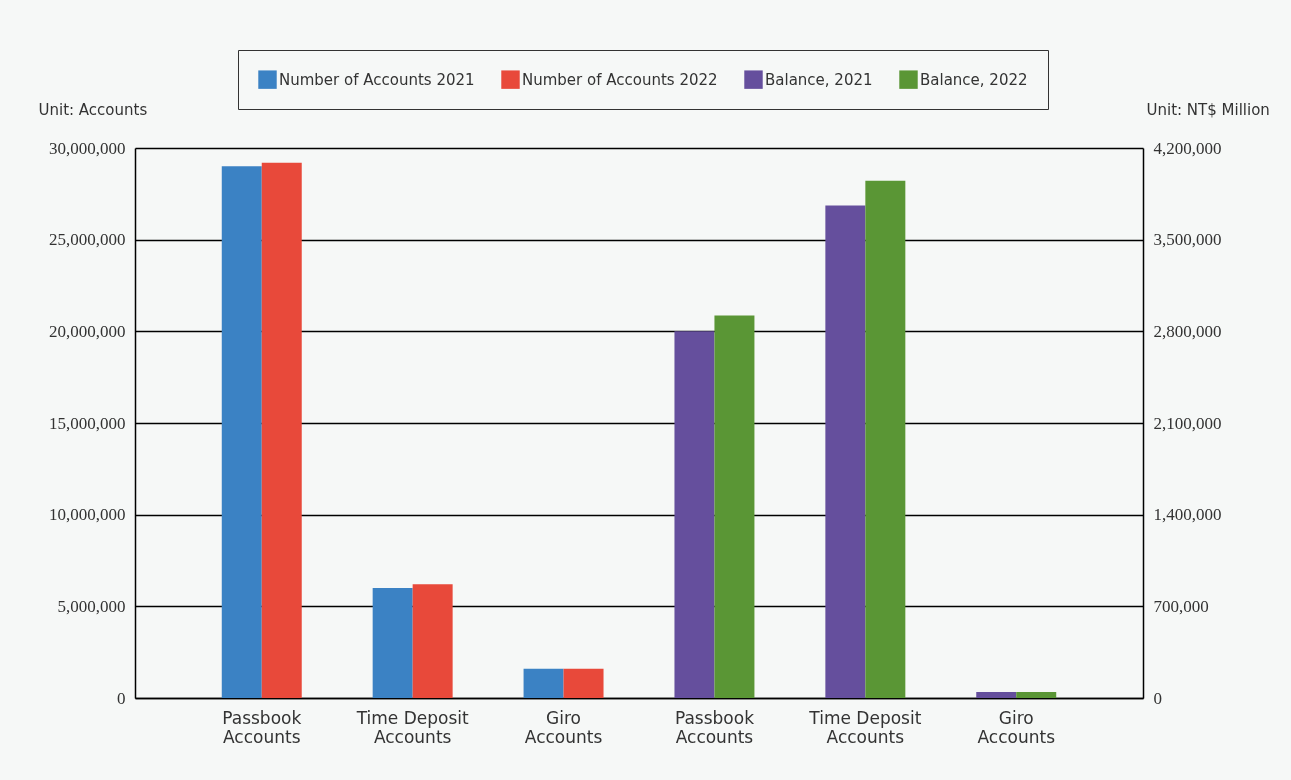  I want to click on y2-tick-label: 0, so click(1157, 698).